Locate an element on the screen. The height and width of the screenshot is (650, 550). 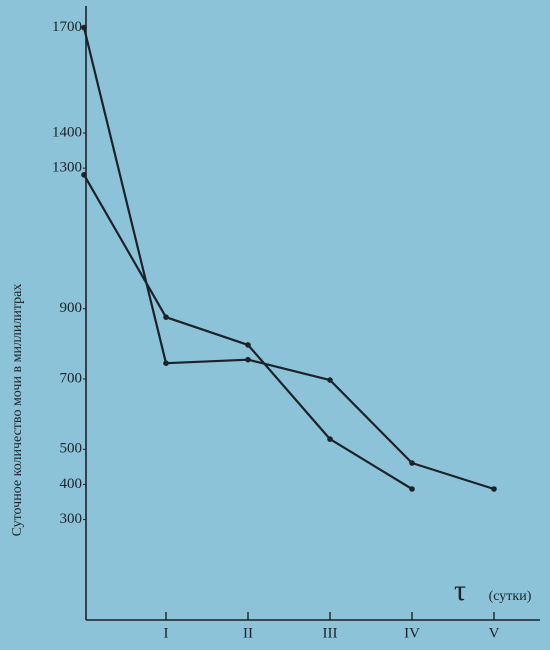
y-tick-label: 500 is located at coordinates (71, 449).